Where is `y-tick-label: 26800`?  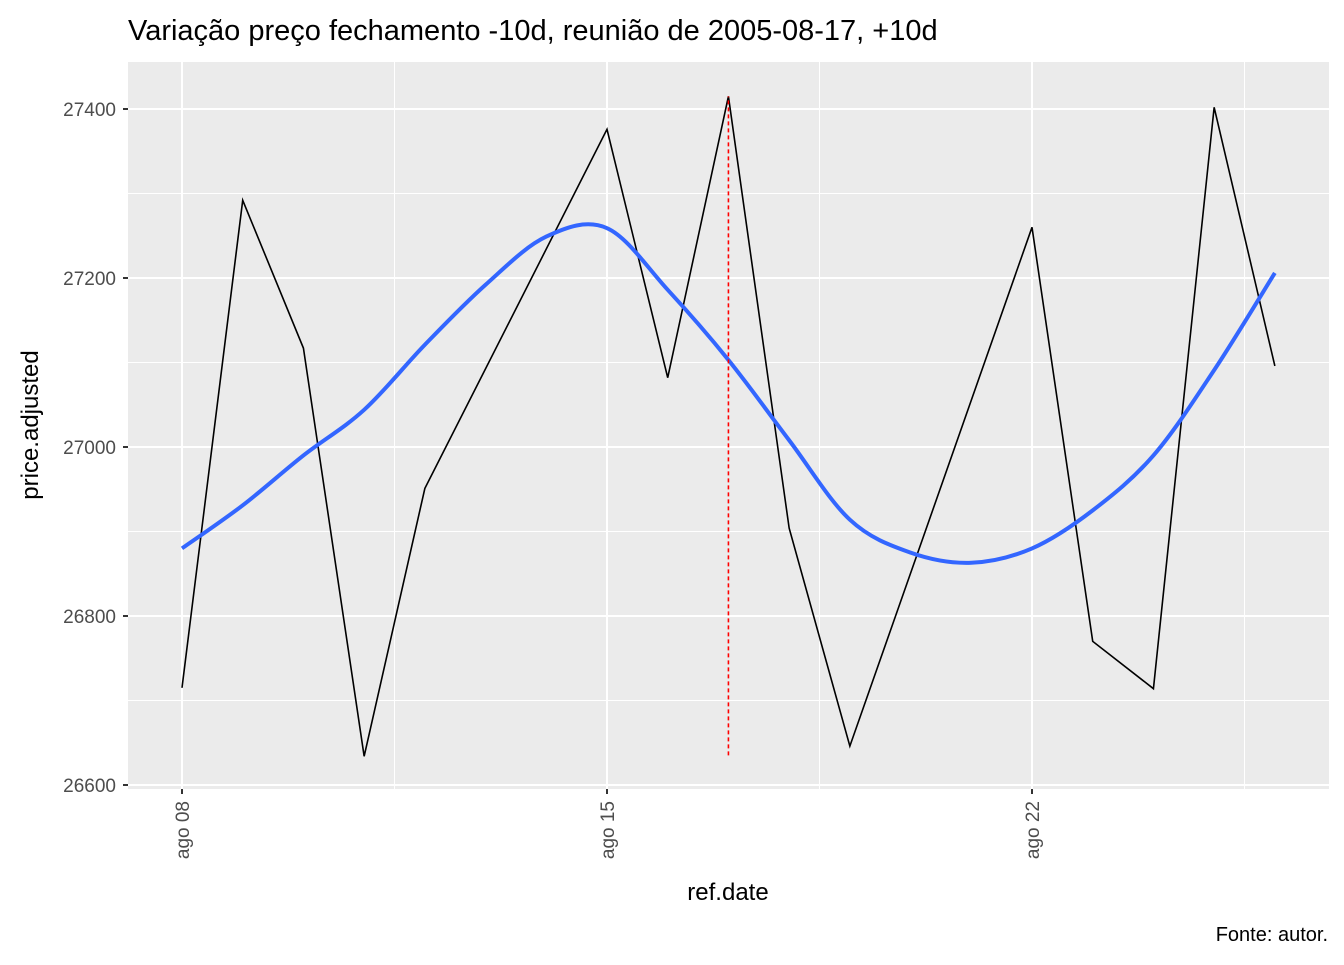 y-tick-label: 26800 is located at coordinates (89, 617).